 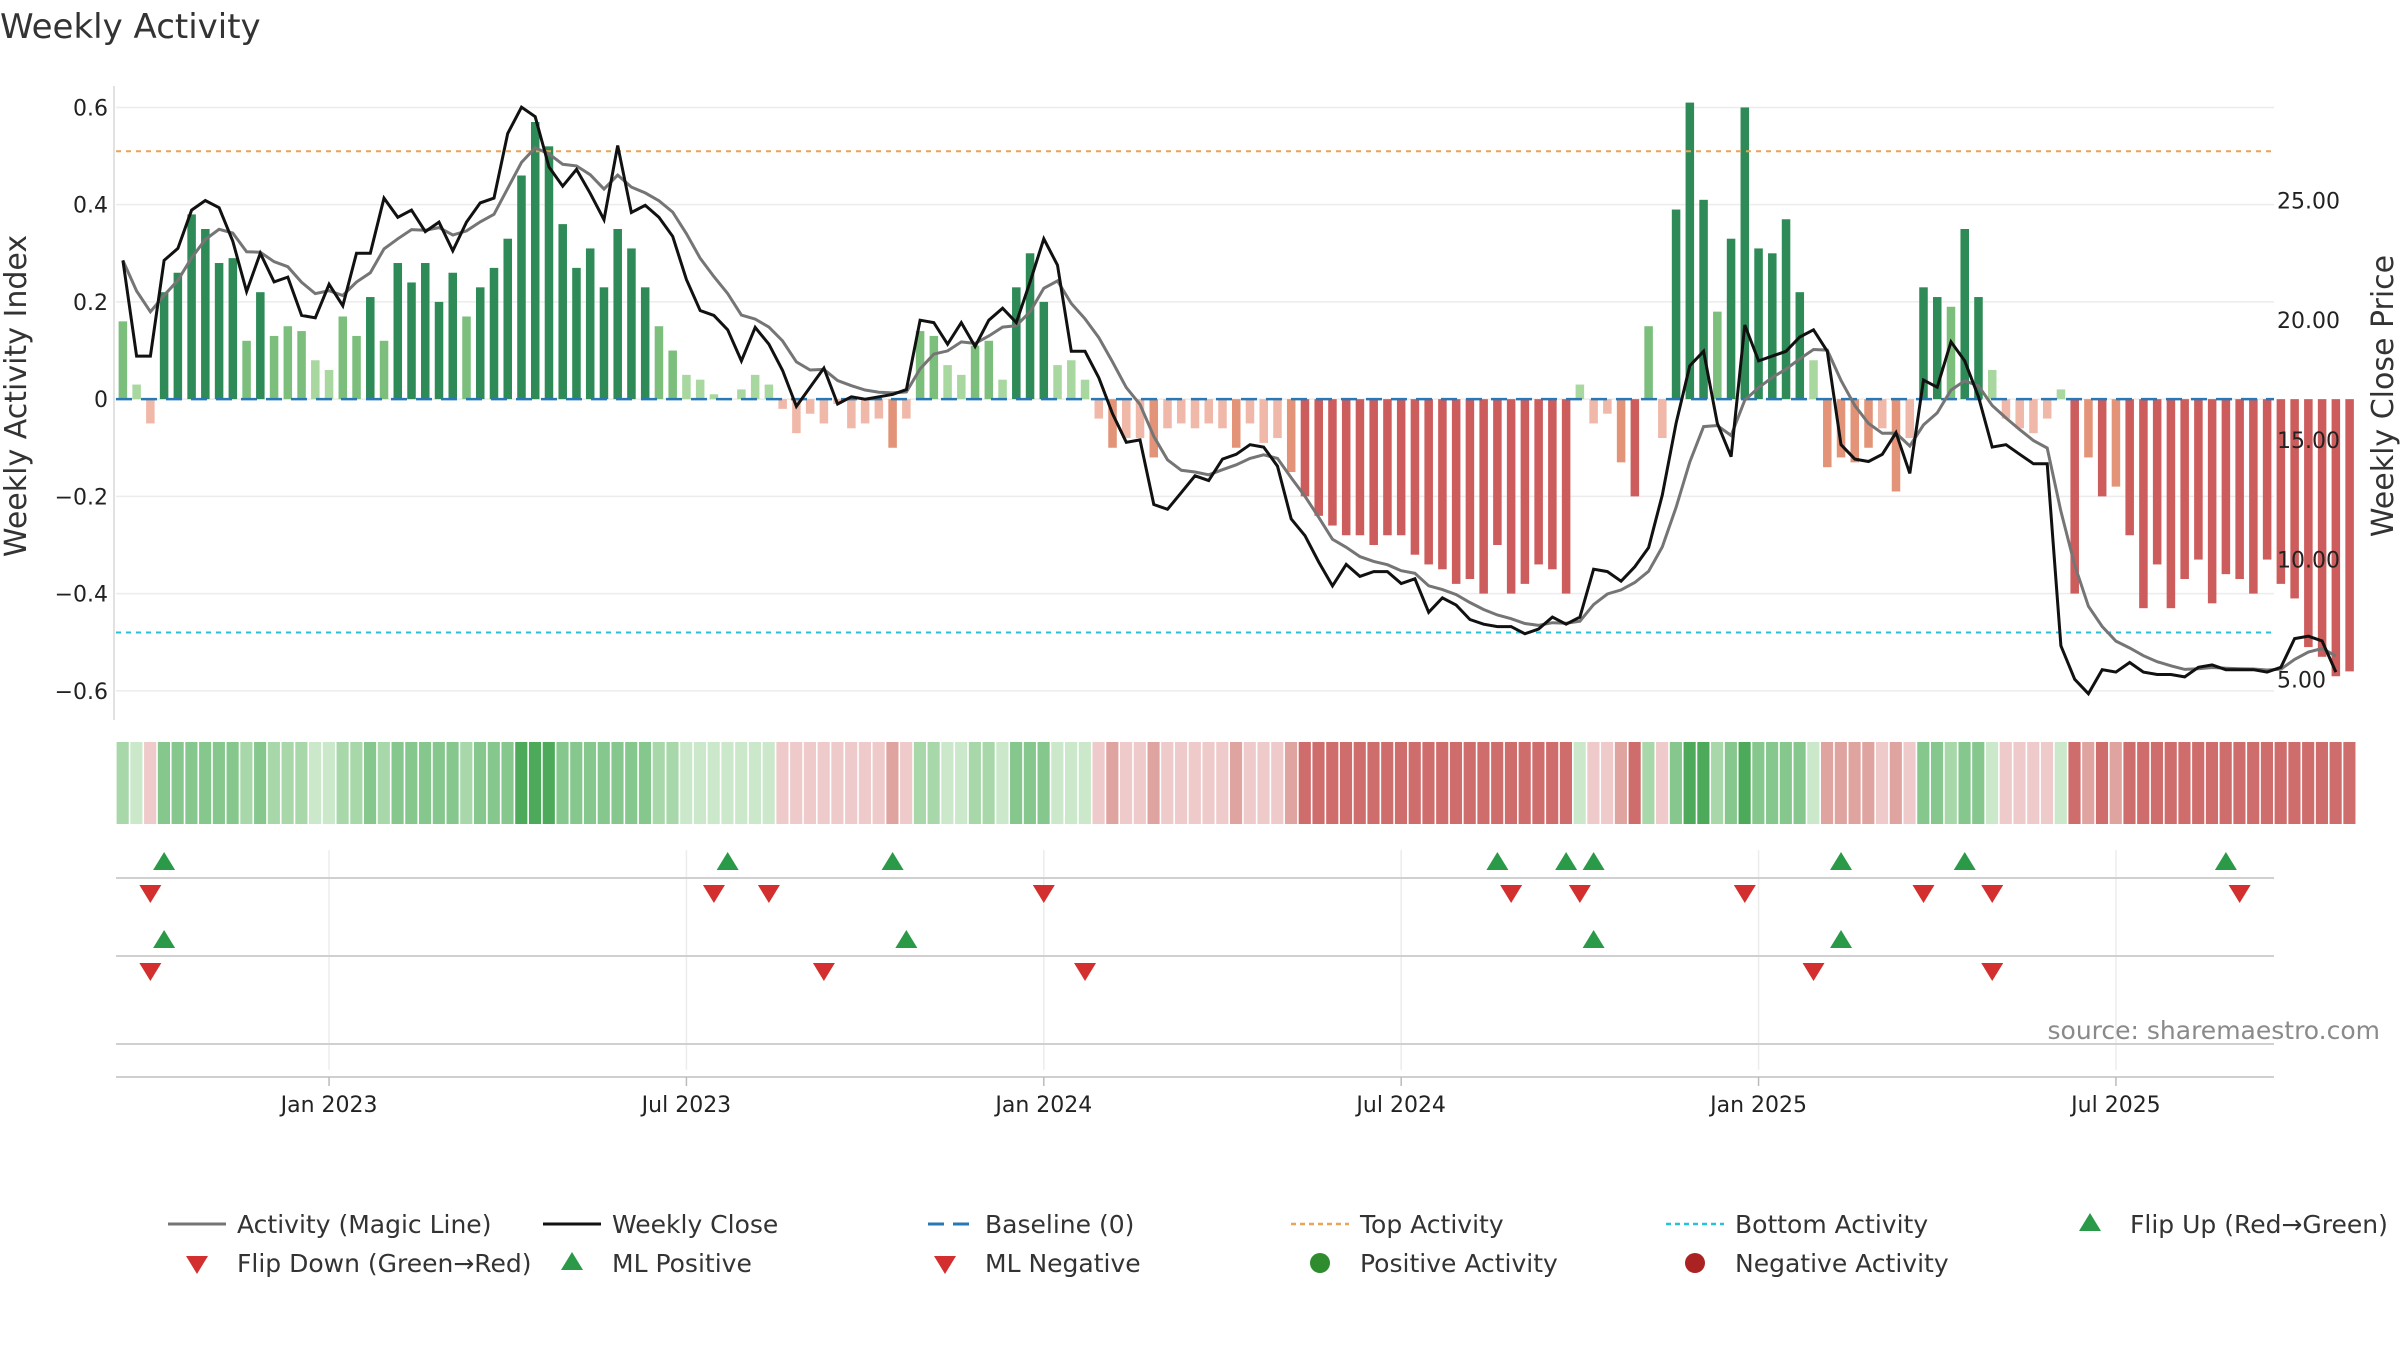 I want to click on legend-label: Positive Activity, so click(x=1459, y=1263).